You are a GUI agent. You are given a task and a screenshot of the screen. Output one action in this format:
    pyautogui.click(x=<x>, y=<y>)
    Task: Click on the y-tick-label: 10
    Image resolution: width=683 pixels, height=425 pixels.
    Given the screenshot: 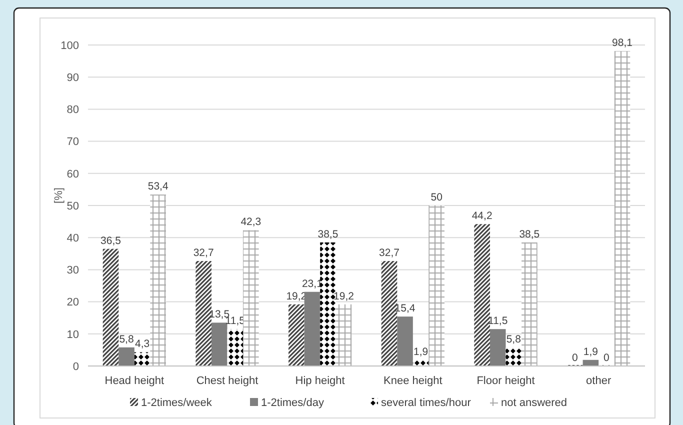 What is the action you would take?
    pyautogui.click(x=72, y=334)
    